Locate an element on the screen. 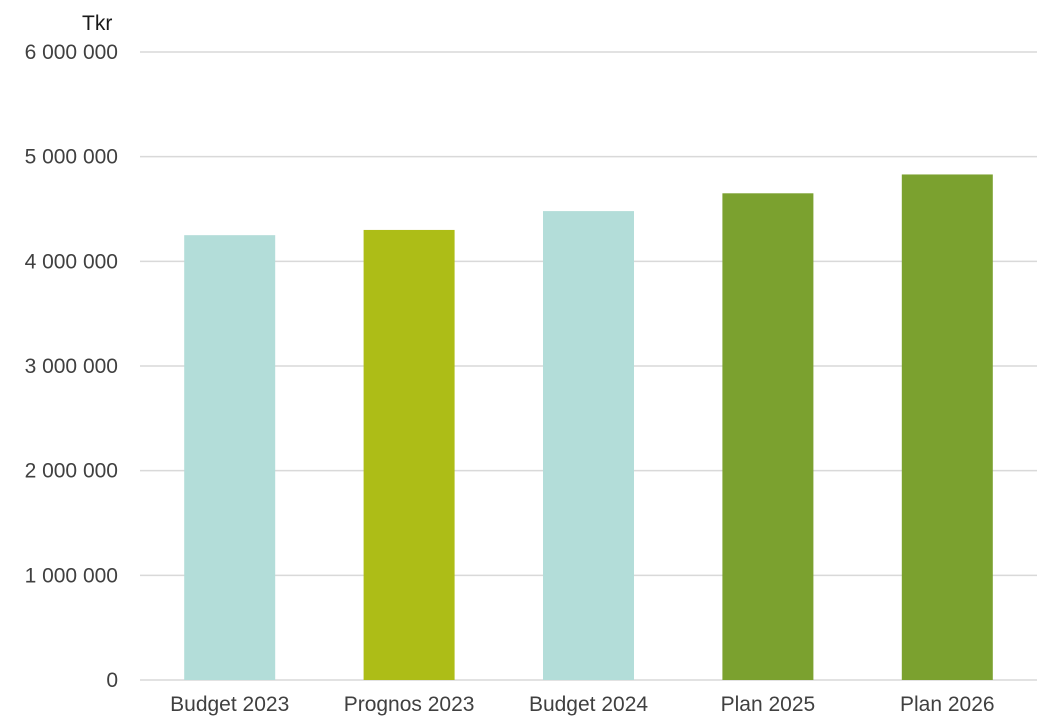  y-tick-label: 5 000 000 is located at coordinates (71, 157).